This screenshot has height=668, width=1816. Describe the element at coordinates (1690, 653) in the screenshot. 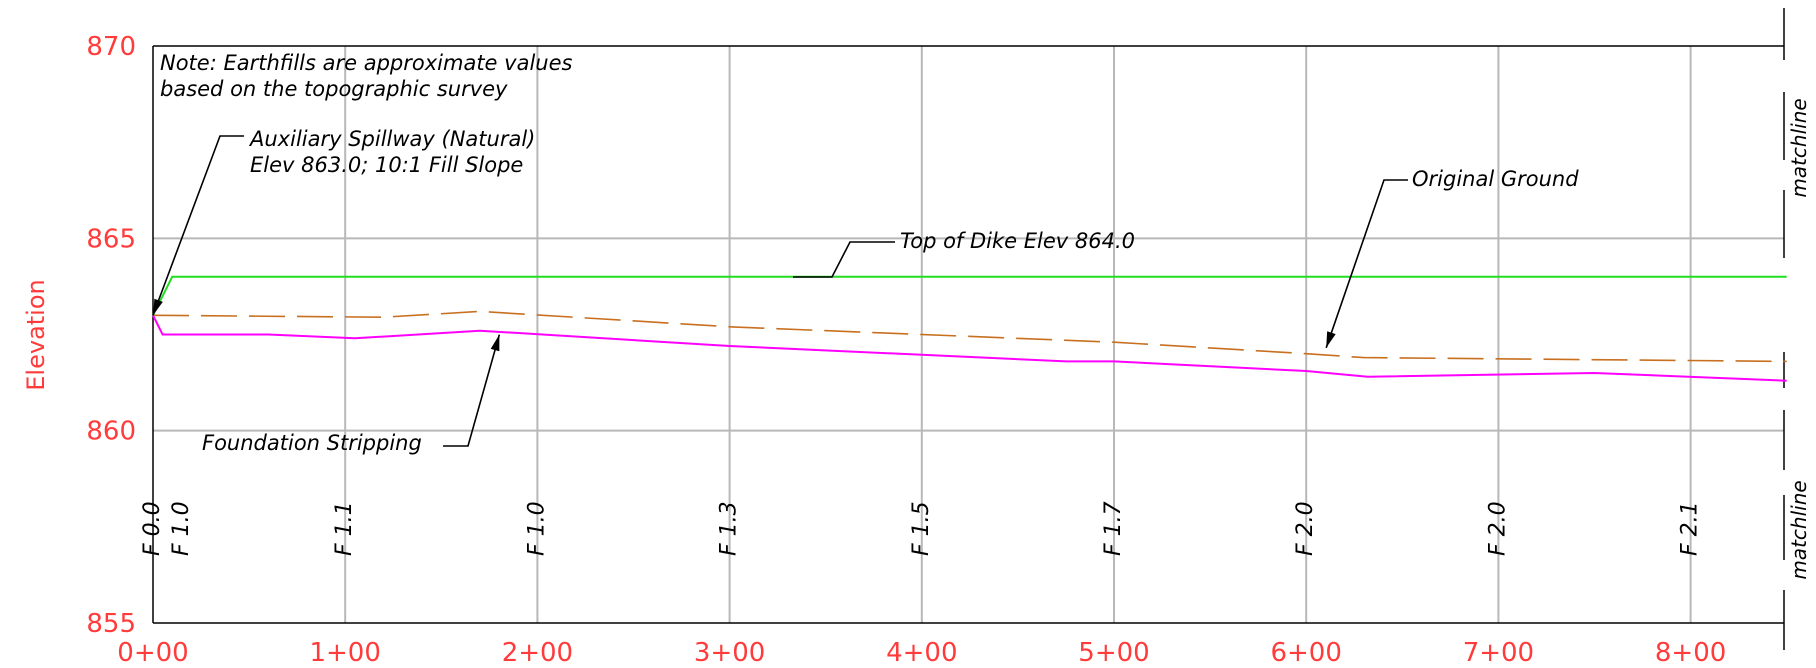

I see `x-tick-label: 8+00` at that location.